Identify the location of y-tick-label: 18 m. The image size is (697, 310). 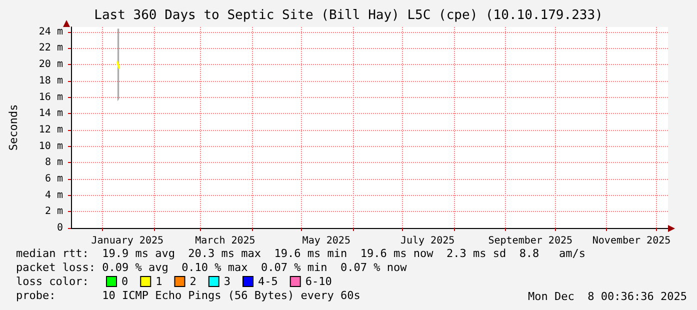
(50, 80).